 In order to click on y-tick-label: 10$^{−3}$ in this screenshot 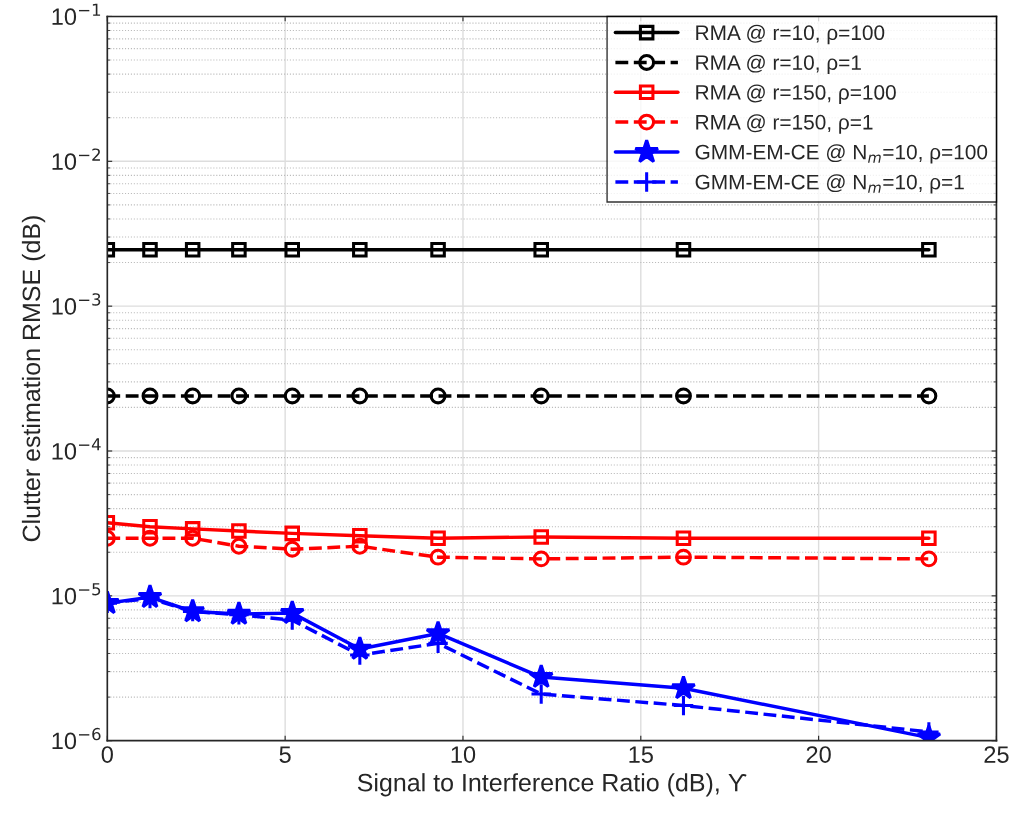, I will do `click(76, 304)`.